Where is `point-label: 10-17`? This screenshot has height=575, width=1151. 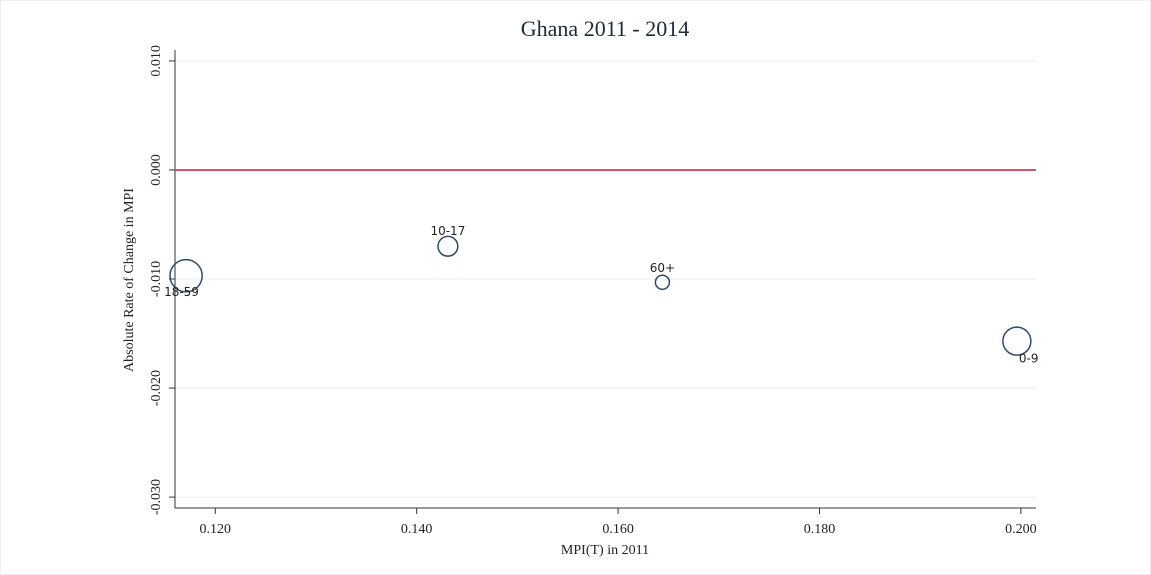 point-label: 10-17 is located at coordinates (447, 231).